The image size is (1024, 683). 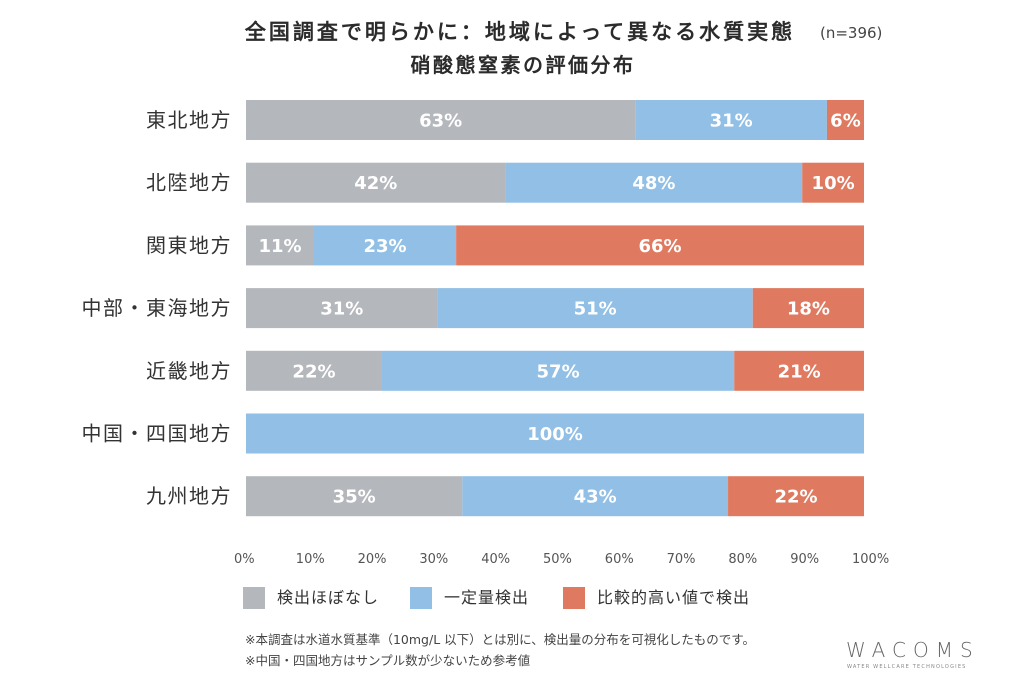 I want to click on x-tick-label: 70%, so click(x=681, y=559).